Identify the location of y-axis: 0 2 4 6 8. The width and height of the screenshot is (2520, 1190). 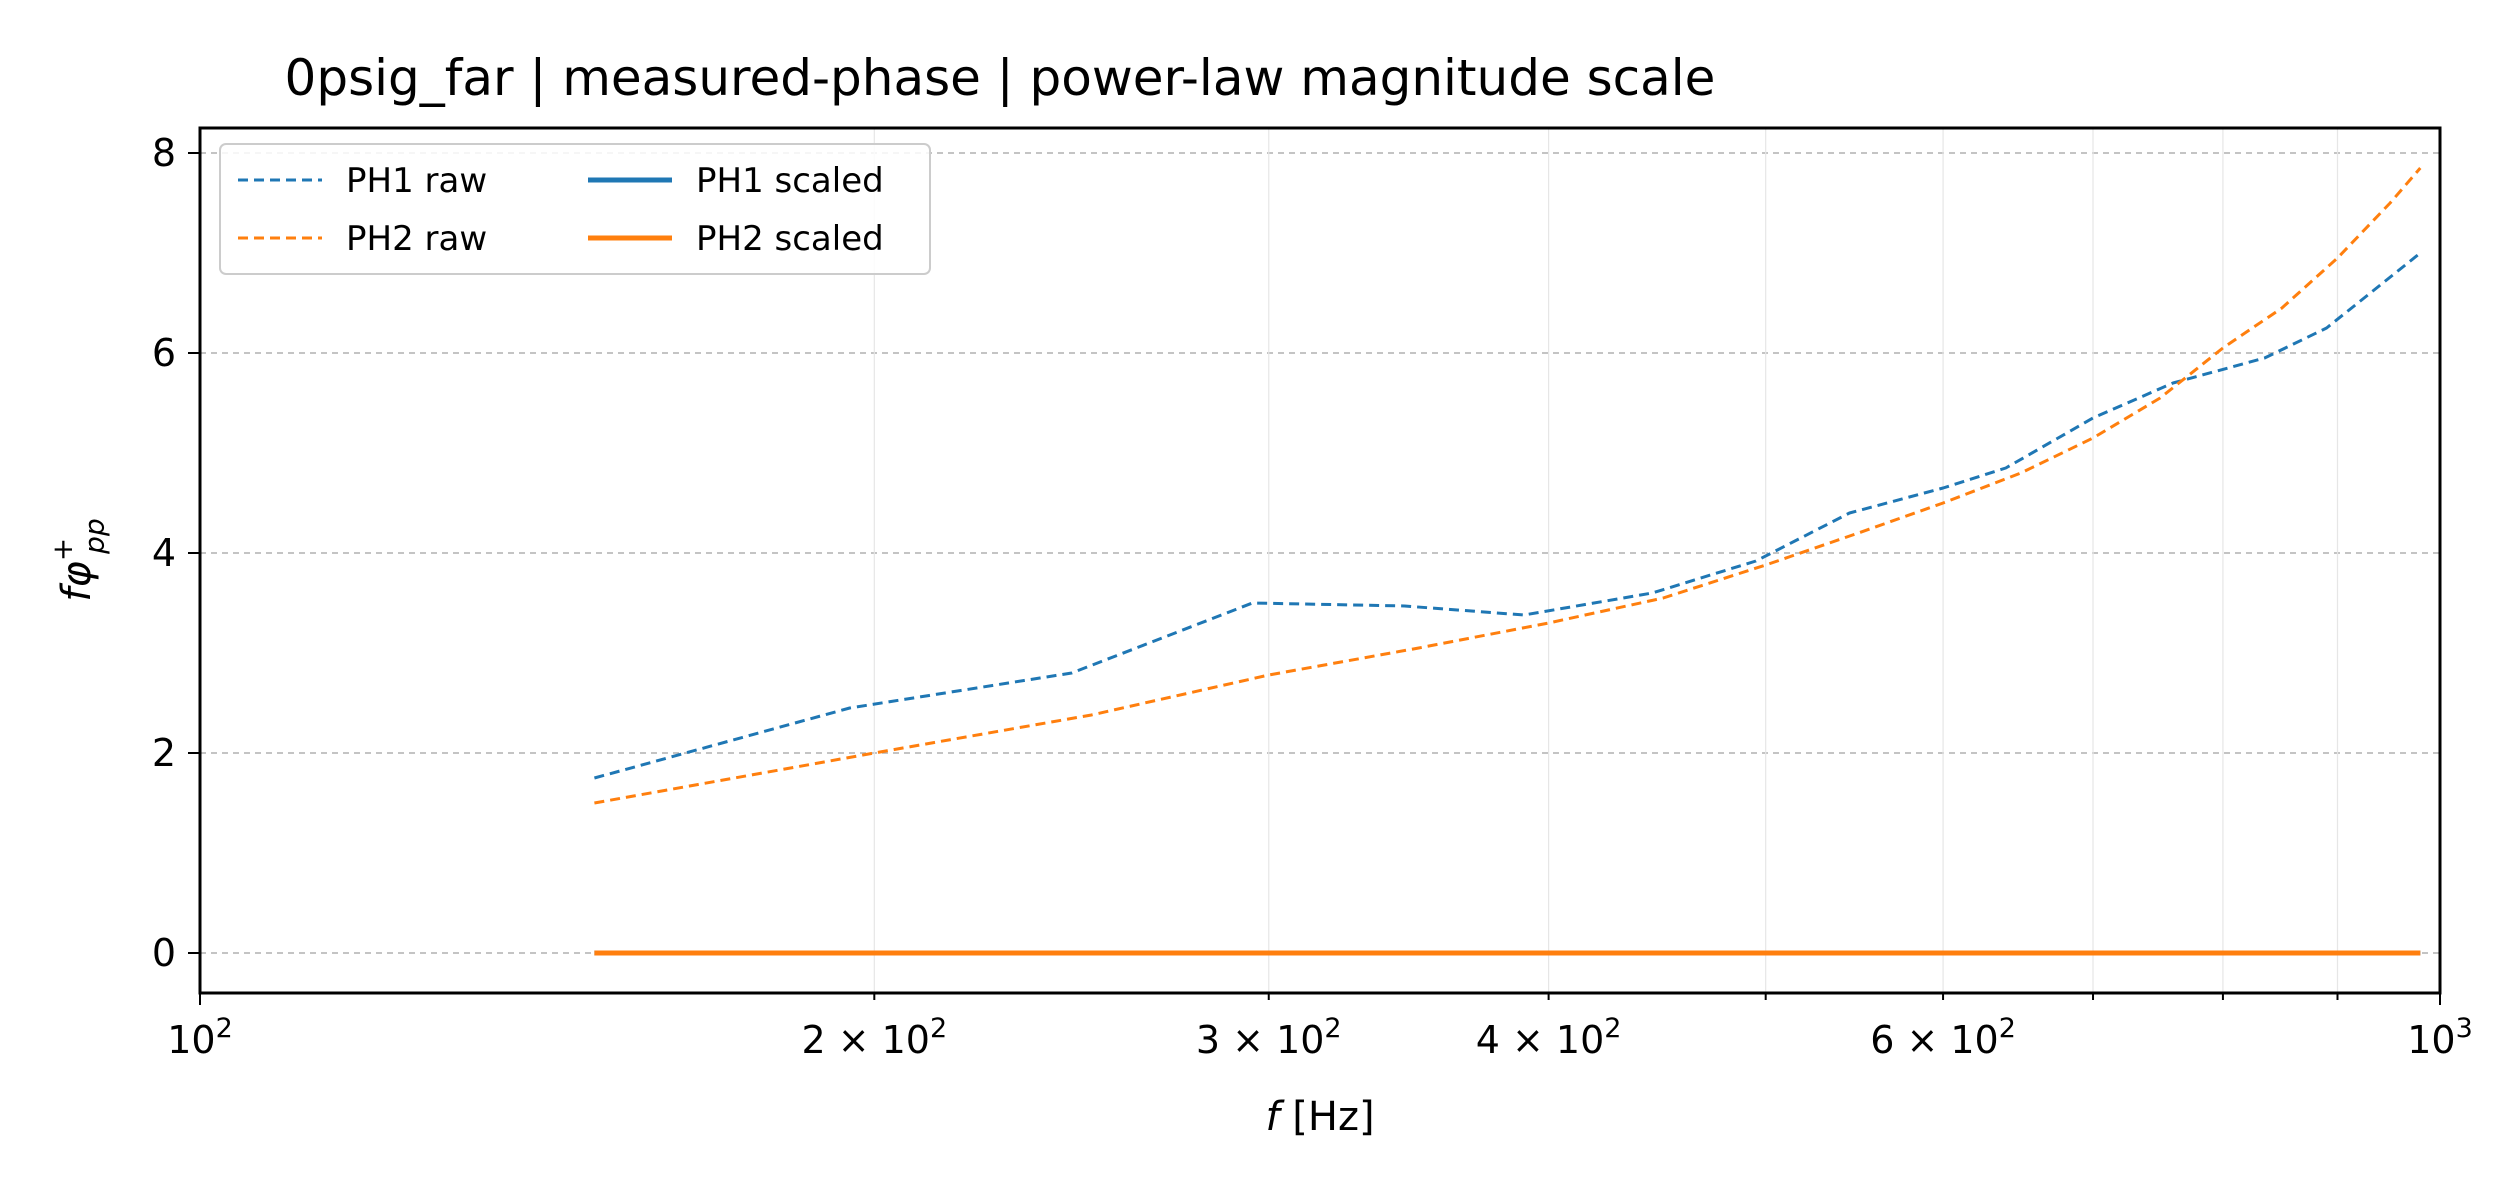
(176, 553).